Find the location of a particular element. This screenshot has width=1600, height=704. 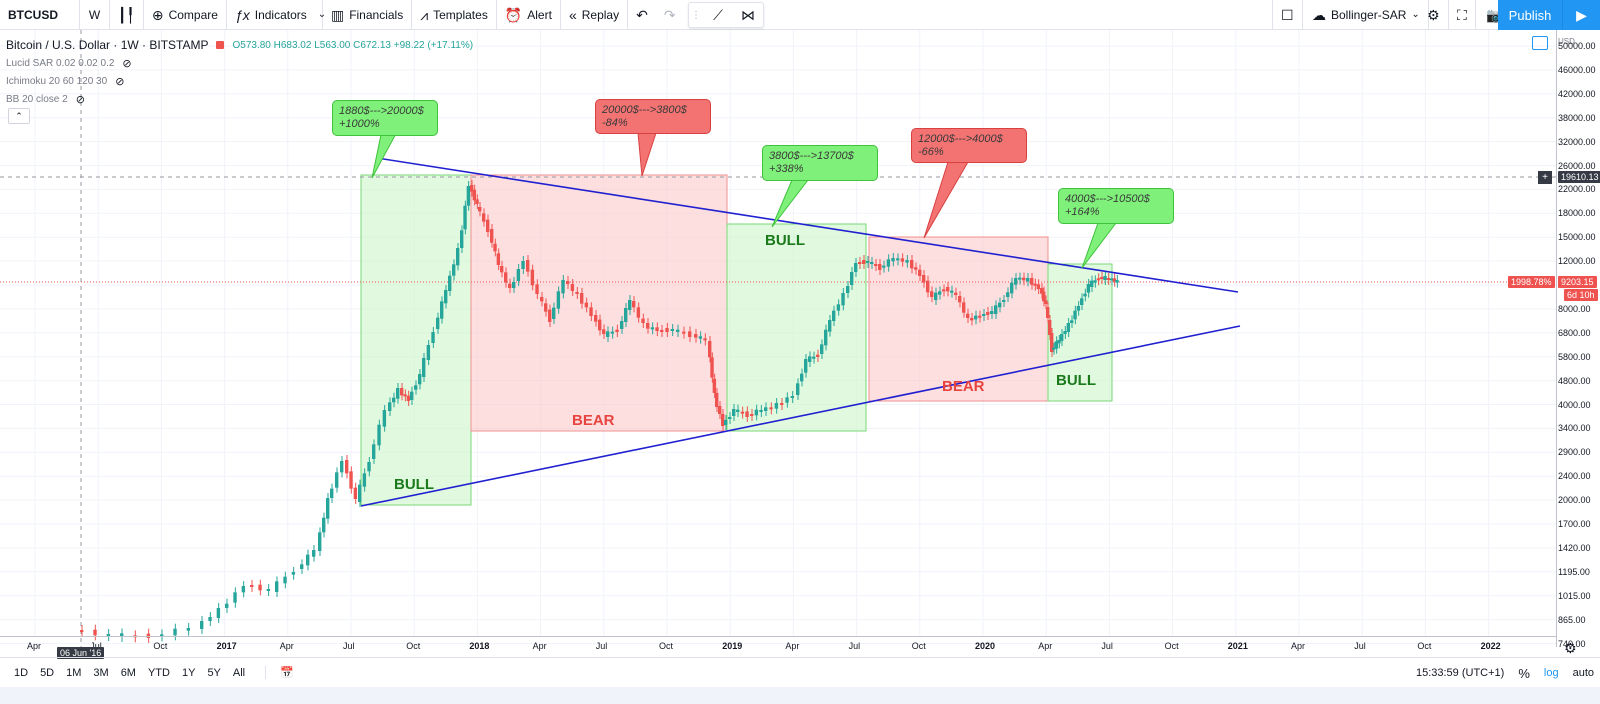

range-3m: 3M is located at coordinates (101, 672).